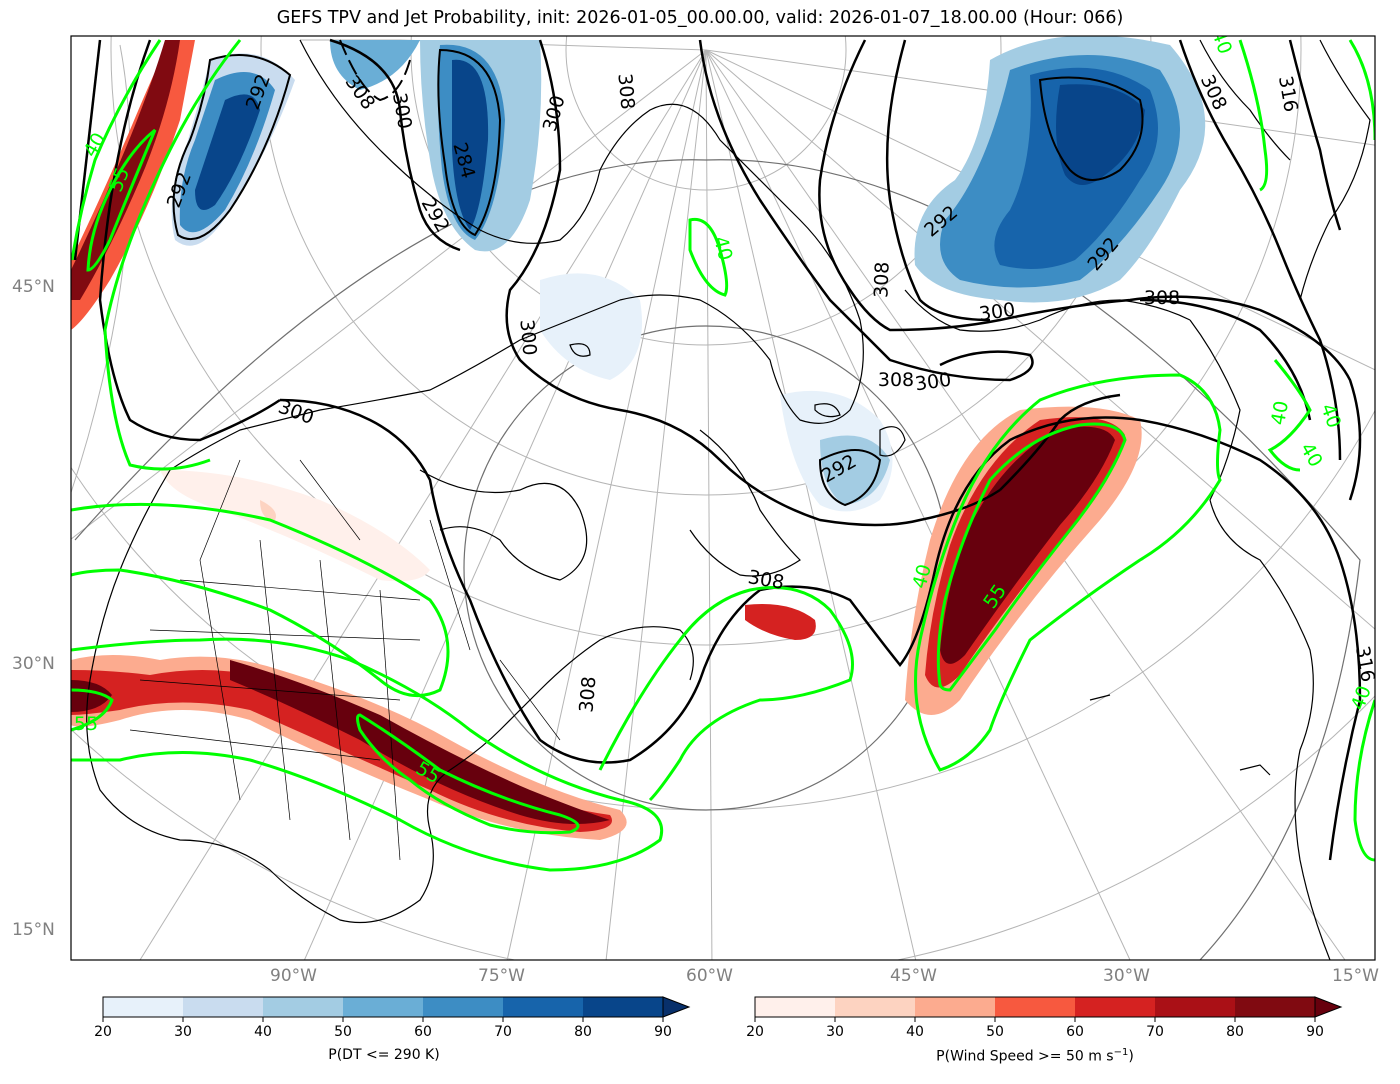 This screenshot has height=1084, width=1400. Describe the element at coordinates (1315, 1032) in the screenshot. I see `colorbar-jet-tick-label: 90` at that location.